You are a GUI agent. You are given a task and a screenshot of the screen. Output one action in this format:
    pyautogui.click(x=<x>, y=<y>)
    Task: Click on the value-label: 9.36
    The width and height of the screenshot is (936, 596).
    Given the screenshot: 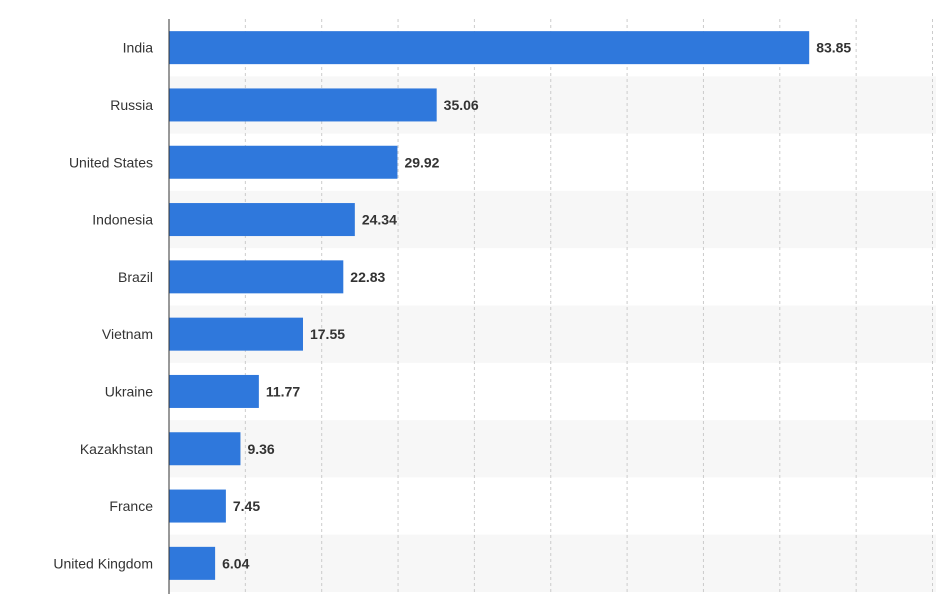 What is the action you would take?
    pyautogui.click(x=260, y=449)
    